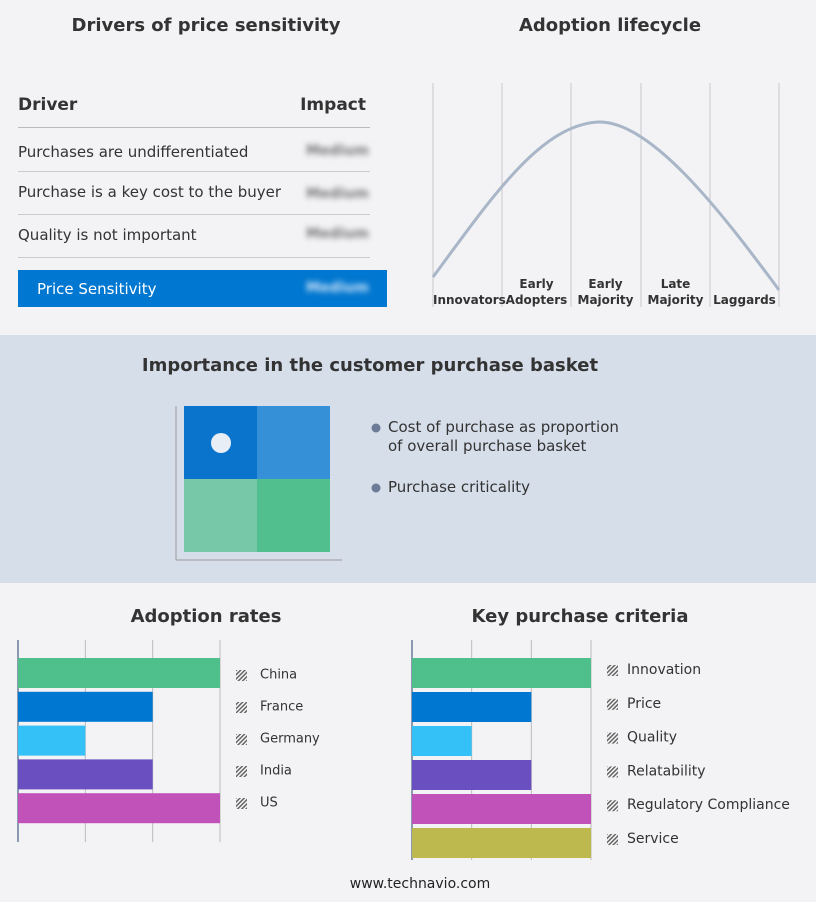 The height and width of the screenshot is (902, 816). Describe the element at coordinates (206, 25) in the screenshot. I see `drivers-title: Drivers of price sensitivity` at that location.